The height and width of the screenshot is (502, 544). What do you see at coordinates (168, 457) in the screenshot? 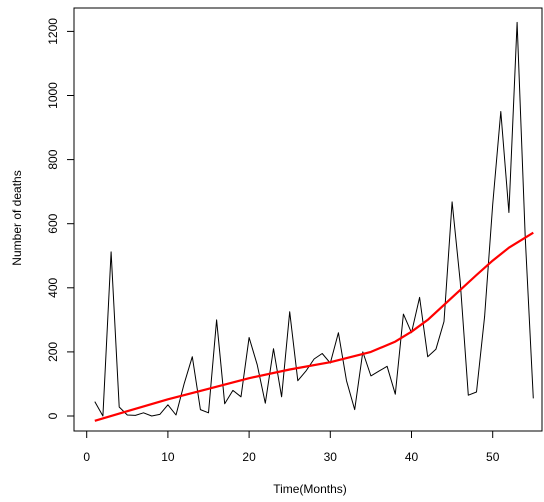
I see `x-tick-label-10: 10` at bounding box center [168, 457].